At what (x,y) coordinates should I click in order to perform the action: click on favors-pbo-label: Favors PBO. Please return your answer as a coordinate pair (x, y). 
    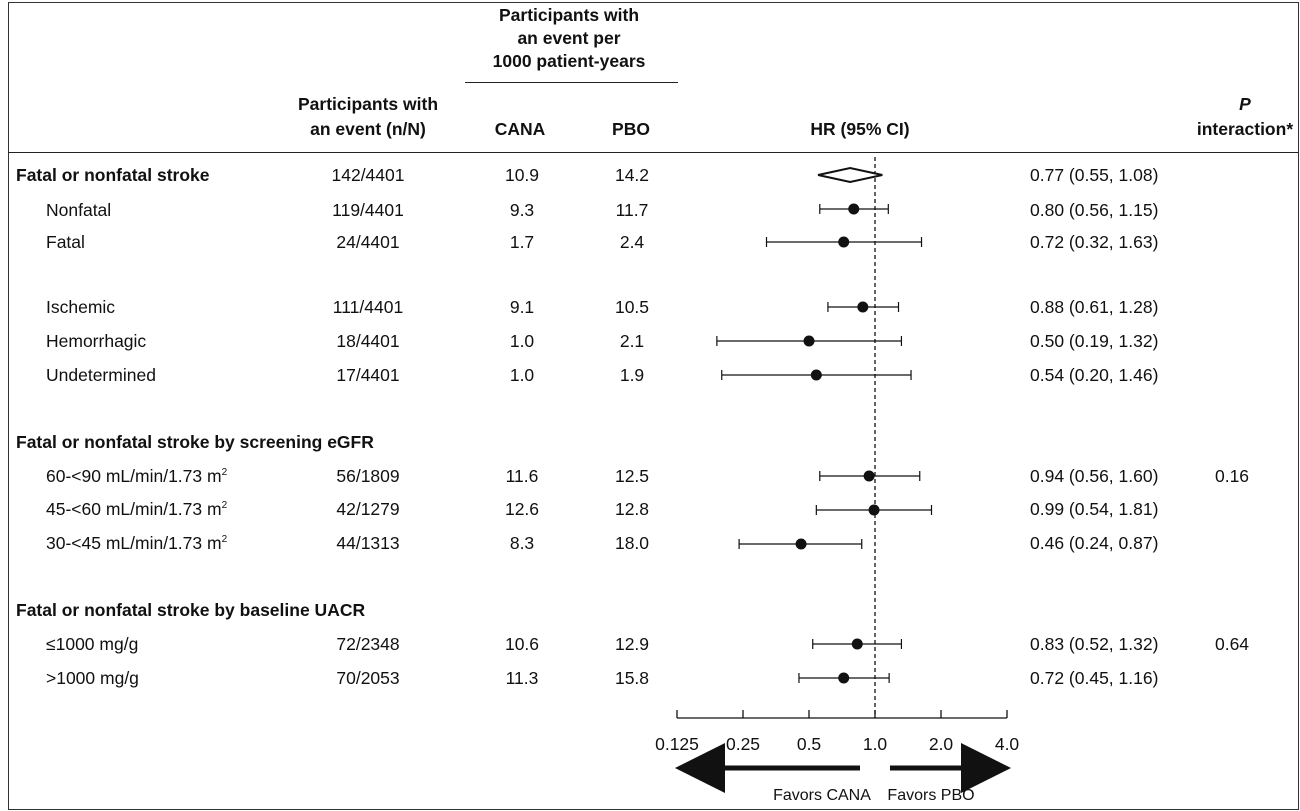
    Looking at the image, I should click on (931, 795).